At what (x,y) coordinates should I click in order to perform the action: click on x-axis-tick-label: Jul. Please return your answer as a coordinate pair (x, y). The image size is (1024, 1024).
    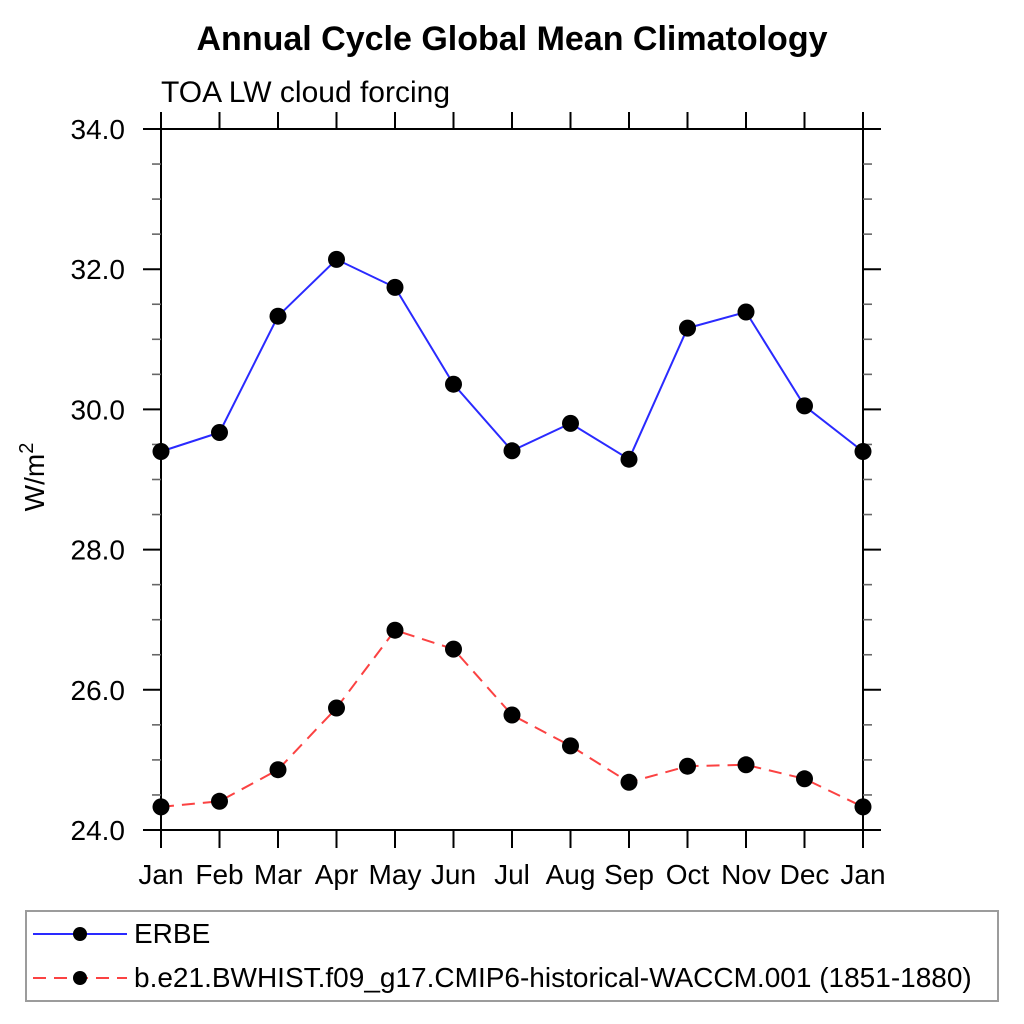
    Looking at the image, I should click on (512, 874).